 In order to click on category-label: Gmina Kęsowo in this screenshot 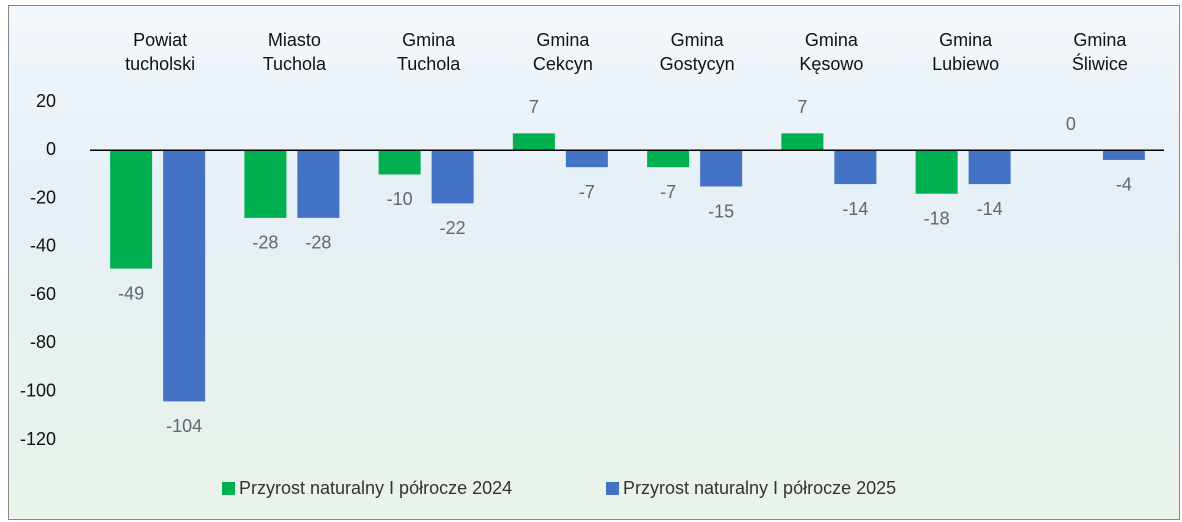, I will do `click(831, 52)`.